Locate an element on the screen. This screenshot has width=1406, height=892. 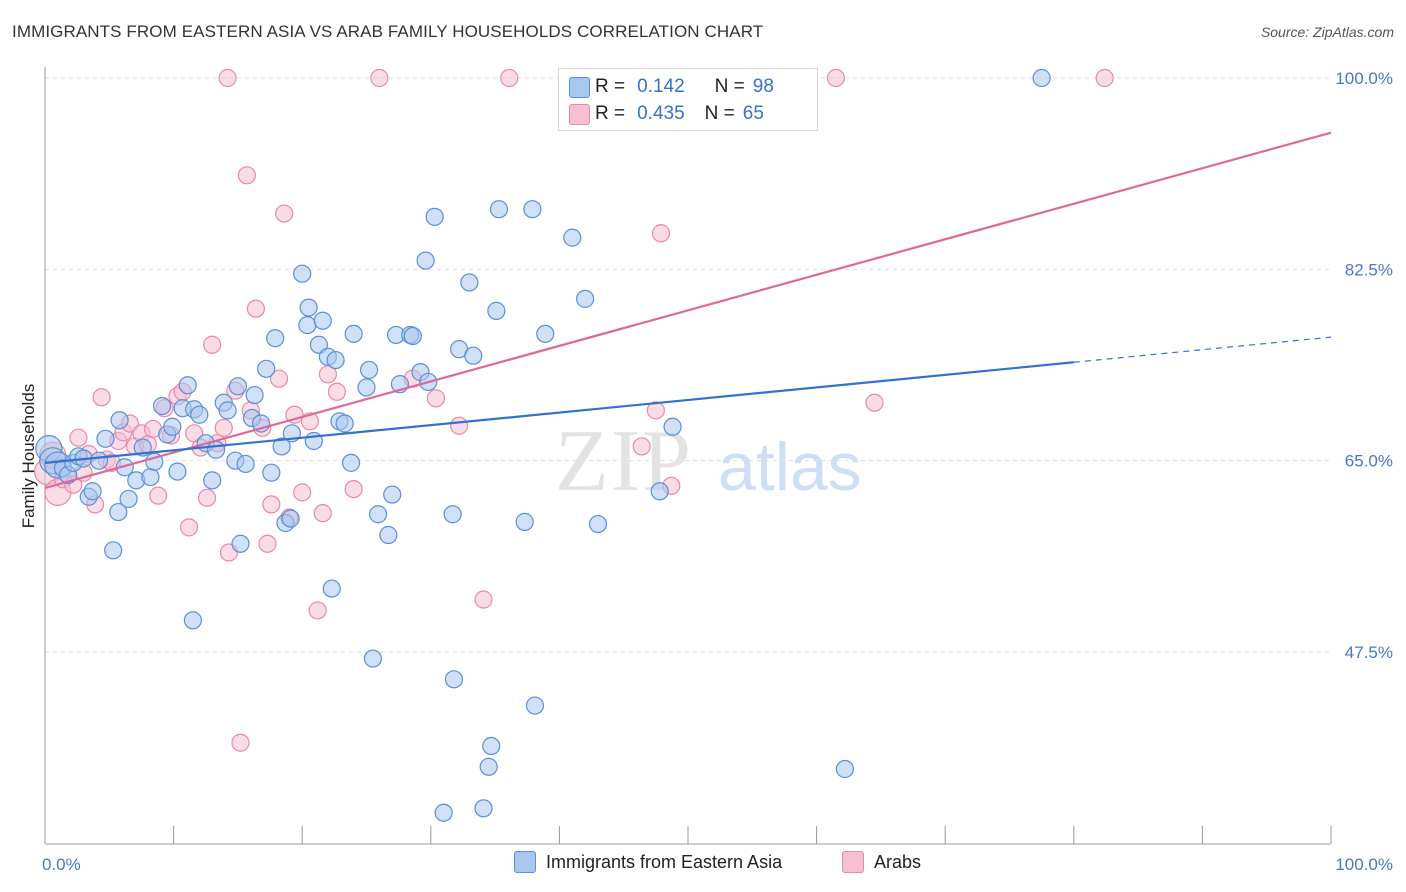
watermark: ZIP atlas is located at coordinates (708, 461).